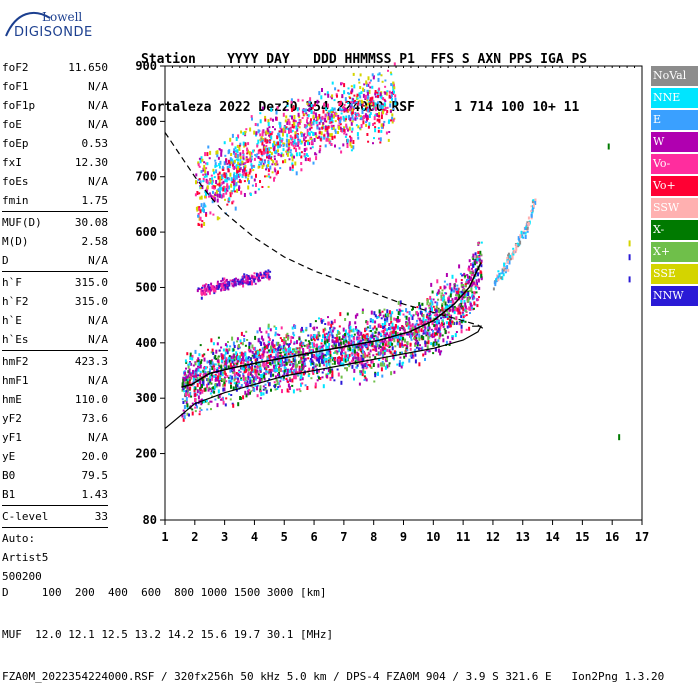  What do you see at coordinates (12, 124) in the screenshot?
I see `param-label: foE` at bounding box center [12, 124].